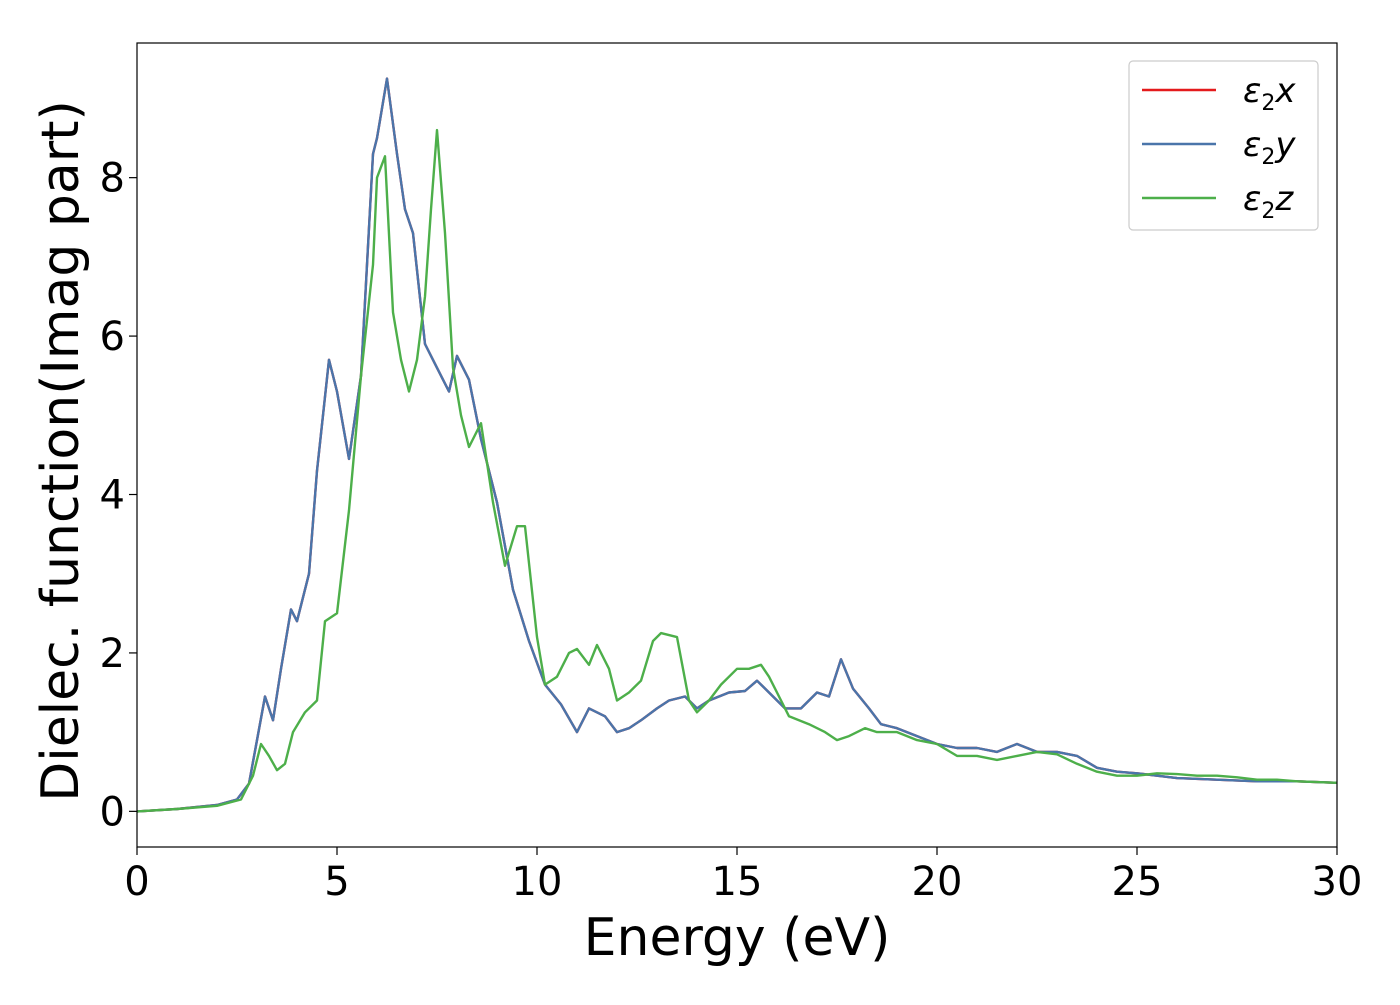 The height and width of the screenshot is (1005, 1400). I want to click on y-tick-label: 8, so click(112, 179).